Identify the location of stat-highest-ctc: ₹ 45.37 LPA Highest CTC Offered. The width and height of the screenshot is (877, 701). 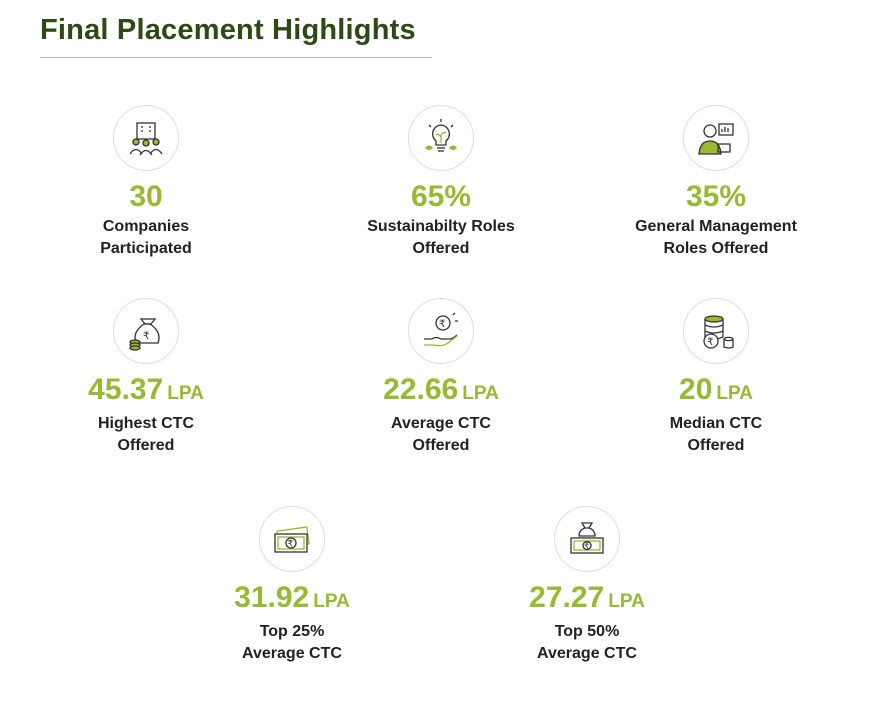
(146, 377).